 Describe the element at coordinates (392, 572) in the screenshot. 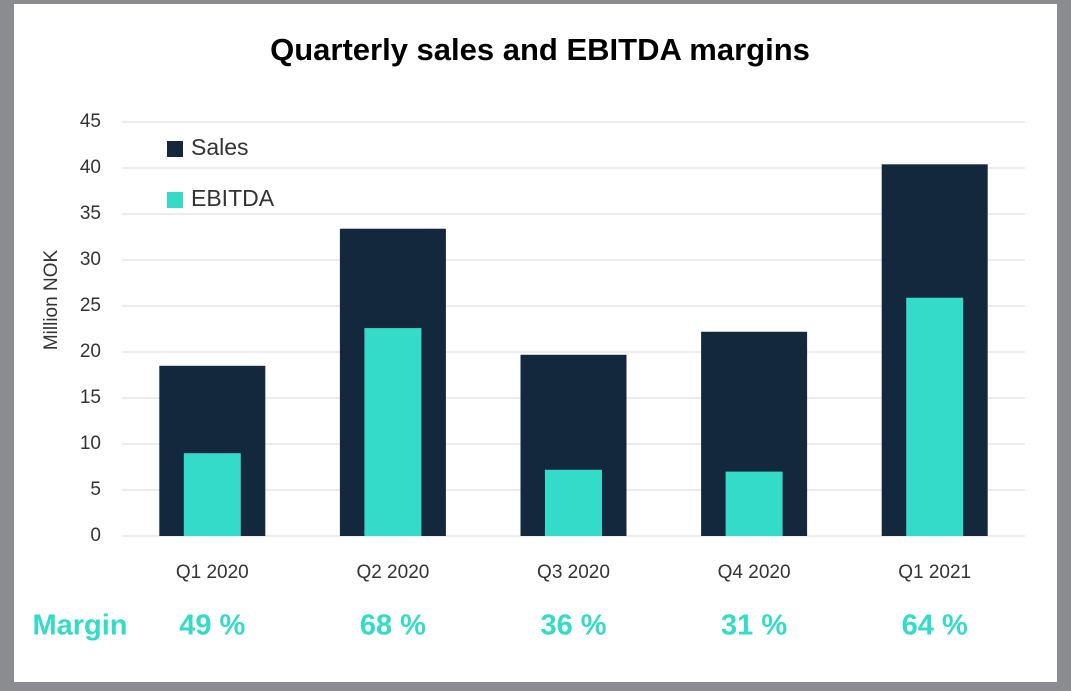

I see `x-tick-label: Q2 2020` at that location.